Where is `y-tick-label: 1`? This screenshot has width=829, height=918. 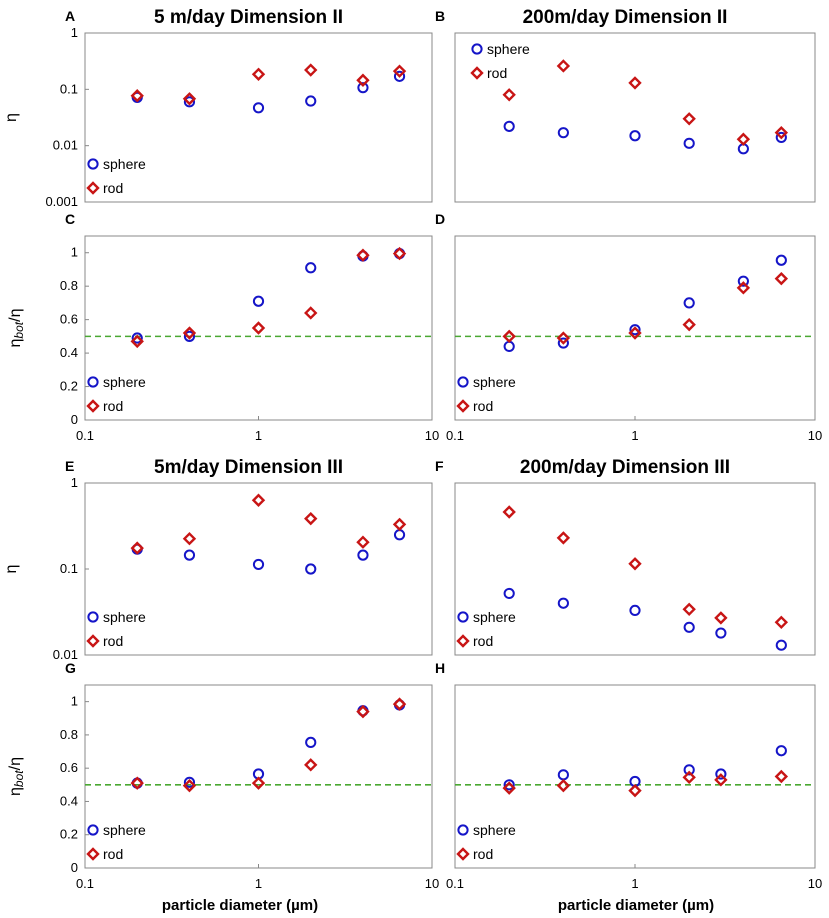
y-tick-label: 1 is located at coordinates (74, 32).